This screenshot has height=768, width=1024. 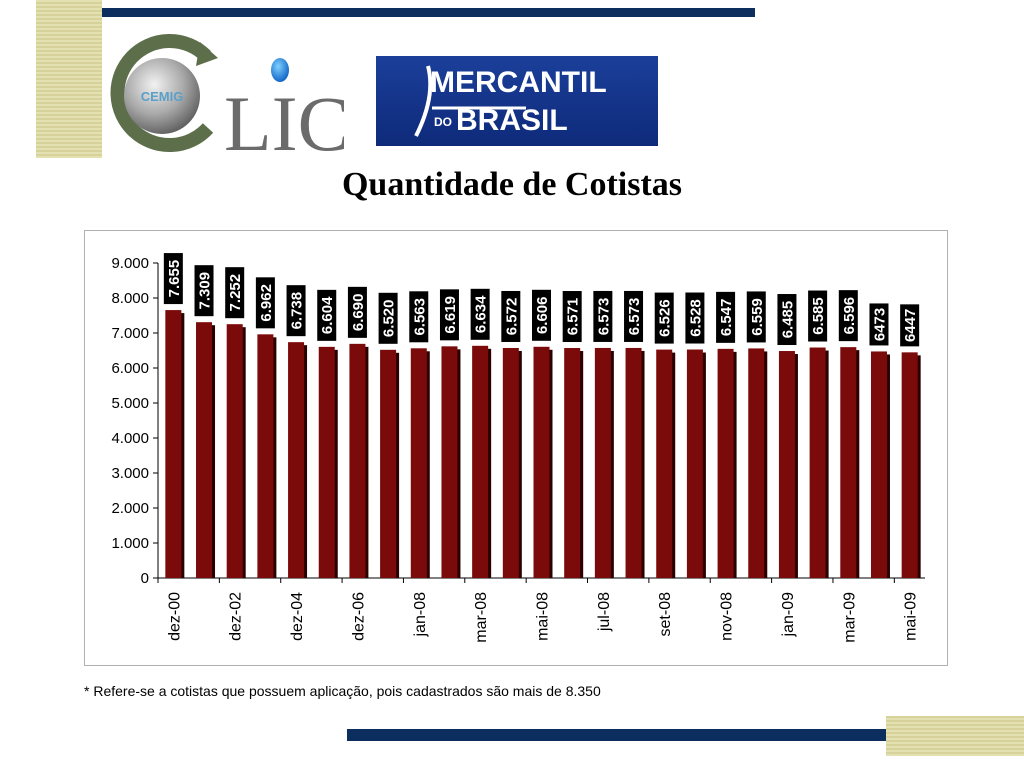 I want to click on data-label: 6.485, so click(x=787, y=320).